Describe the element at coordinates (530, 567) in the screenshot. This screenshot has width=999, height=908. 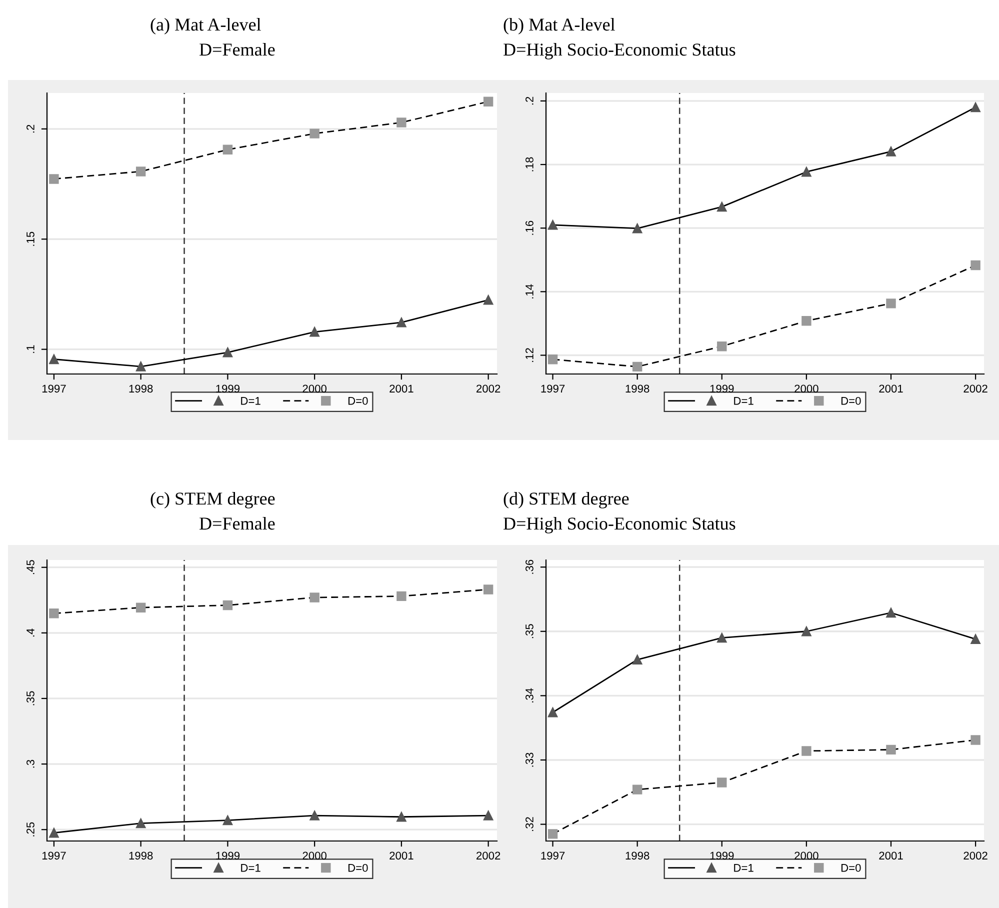
I see `y-tick-label: .36` at that location.